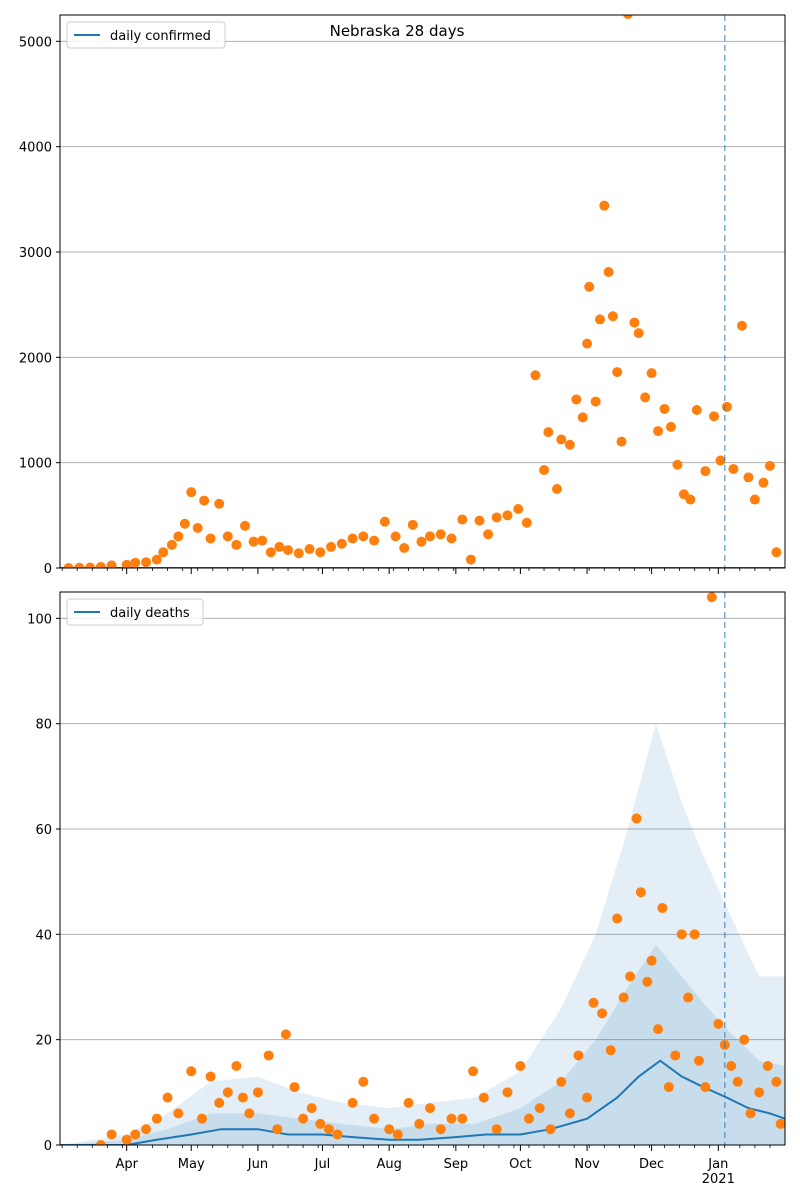 The image size is (800, 1200). I want to click on x-tick-label: Jan, so click(717, 1164).